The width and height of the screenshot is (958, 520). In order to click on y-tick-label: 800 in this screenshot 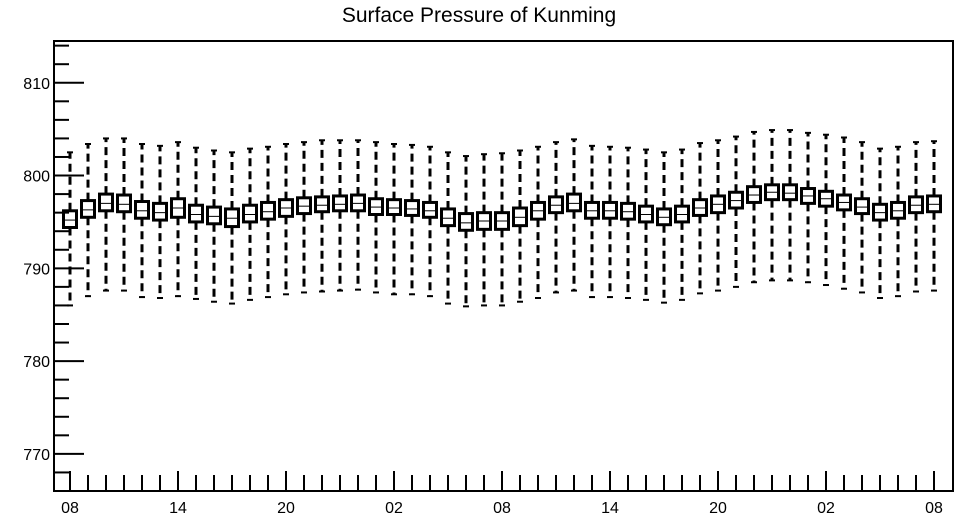, I will do `click(36, 177)`.